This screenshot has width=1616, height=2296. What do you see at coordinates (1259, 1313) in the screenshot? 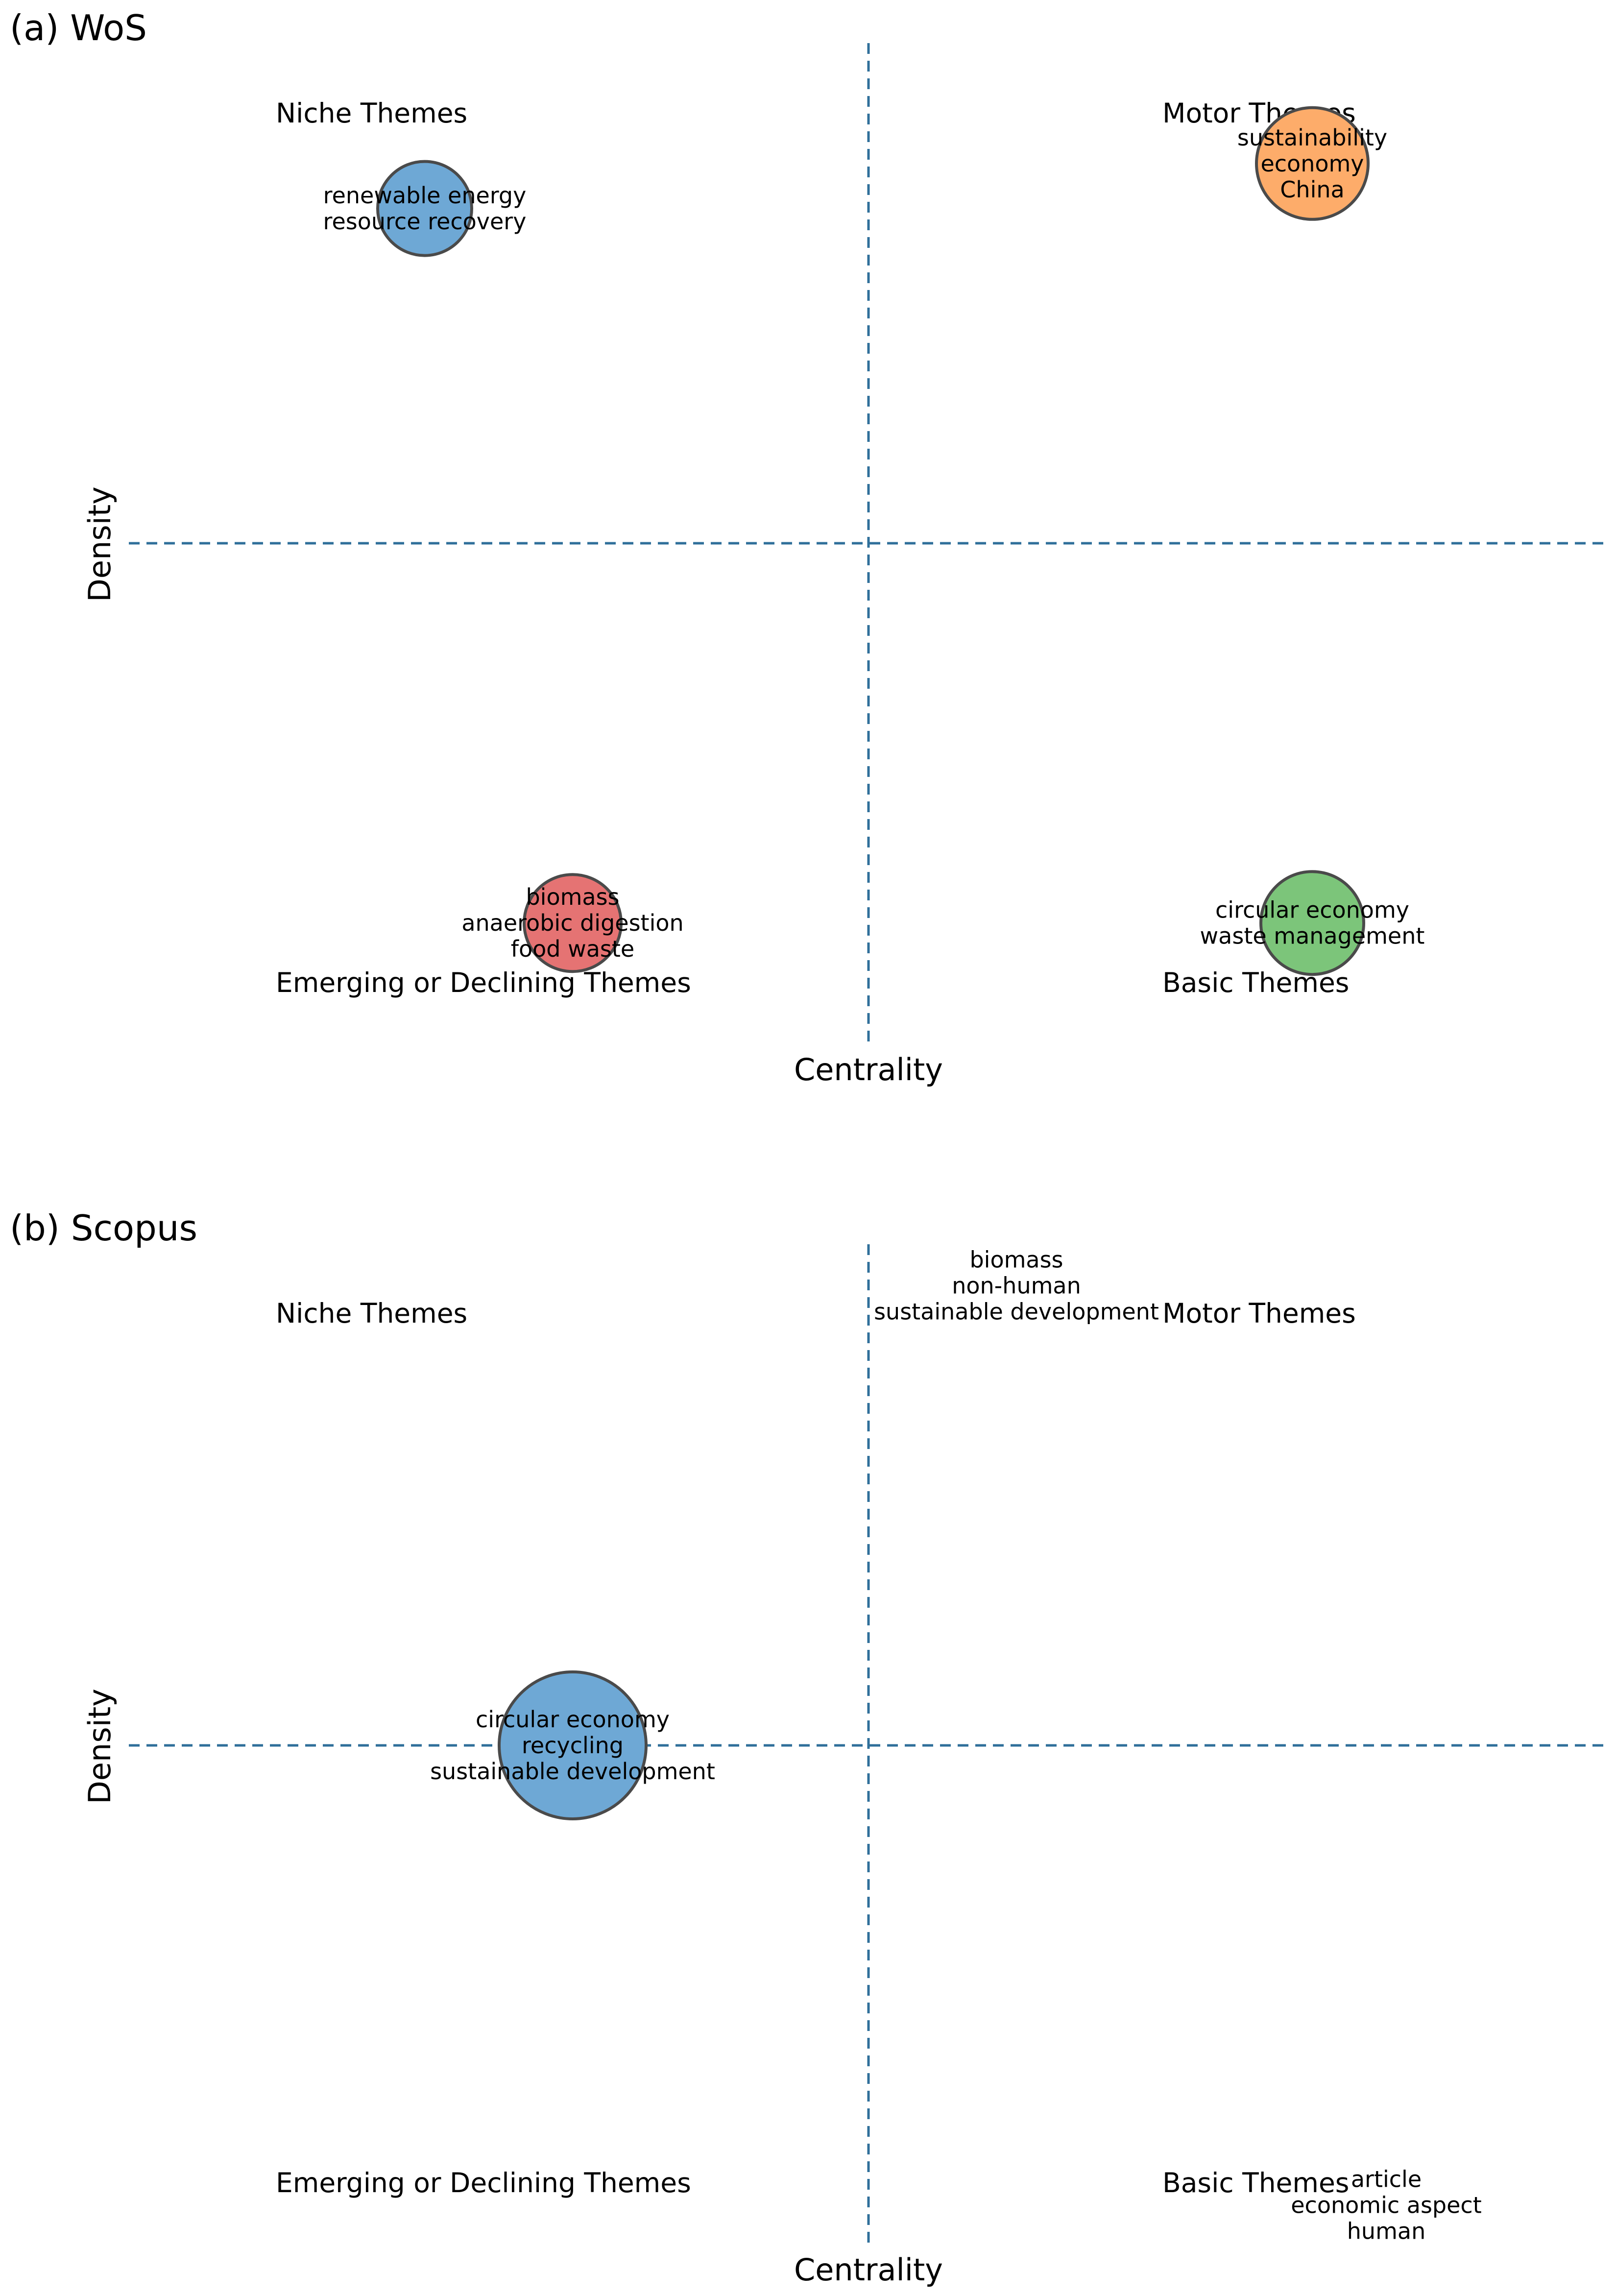
I see `quadrant-label-top-right: Motor Themes` at bounding box center [1259, 1313].